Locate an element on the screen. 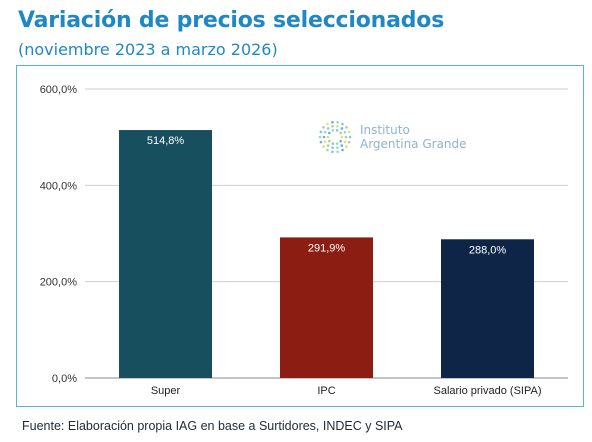 This screenshot has height=442, width=592. dotted-circle-logo-icon is located at coordinates (335, 137).